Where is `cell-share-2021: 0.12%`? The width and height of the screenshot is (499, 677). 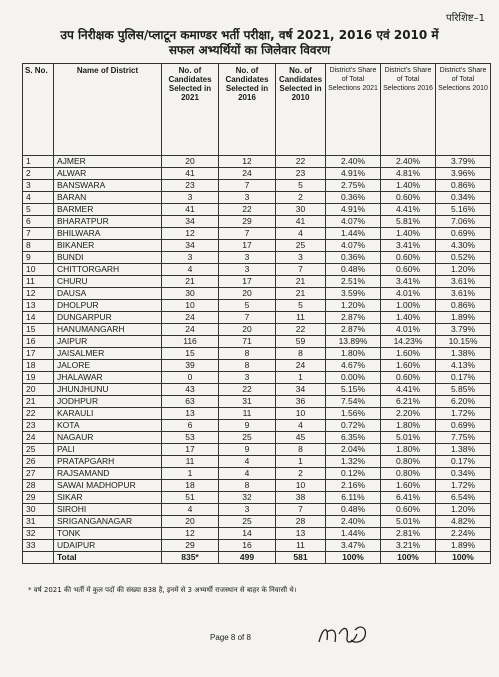
cell-share-2021: 0.12% is located at coordinates (353, 473).